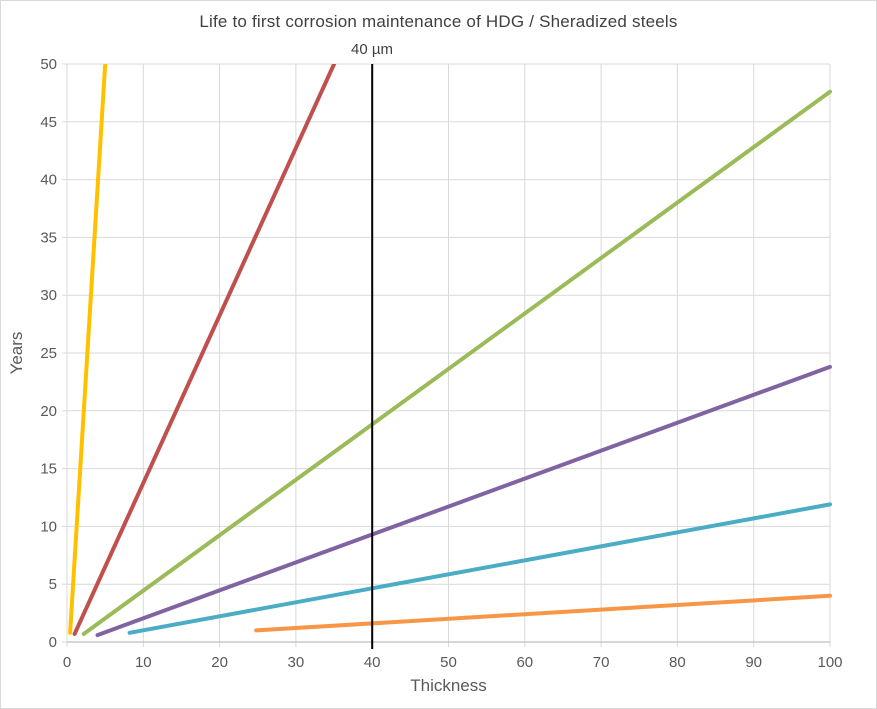  I want to click on x-tick-label: 0, so click(67, 662).